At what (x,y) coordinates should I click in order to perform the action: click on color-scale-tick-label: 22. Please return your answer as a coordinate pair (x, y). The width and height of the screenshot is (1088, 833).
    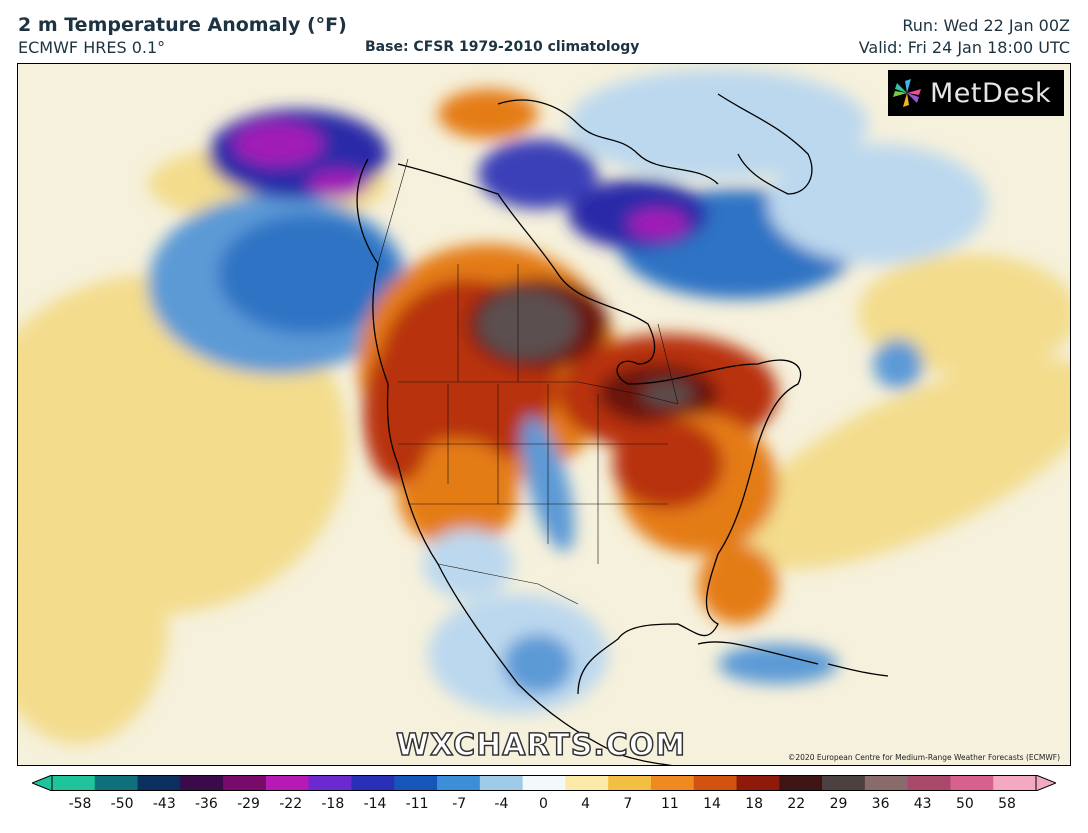
    Looking at the image, I should click on (796, 804).